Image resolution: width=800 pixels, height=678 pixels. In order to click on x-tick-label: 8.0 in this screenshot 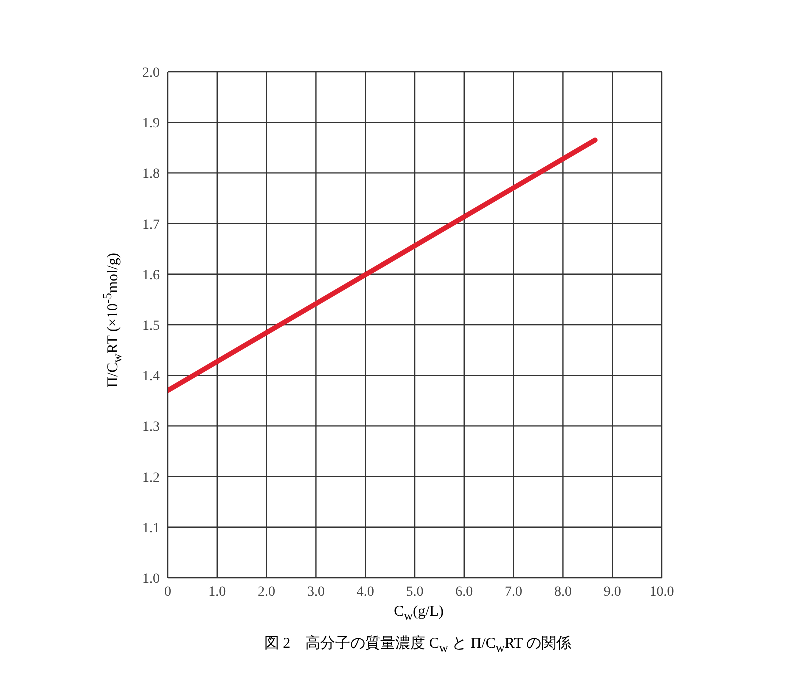, I will do `click(563, 592)`.